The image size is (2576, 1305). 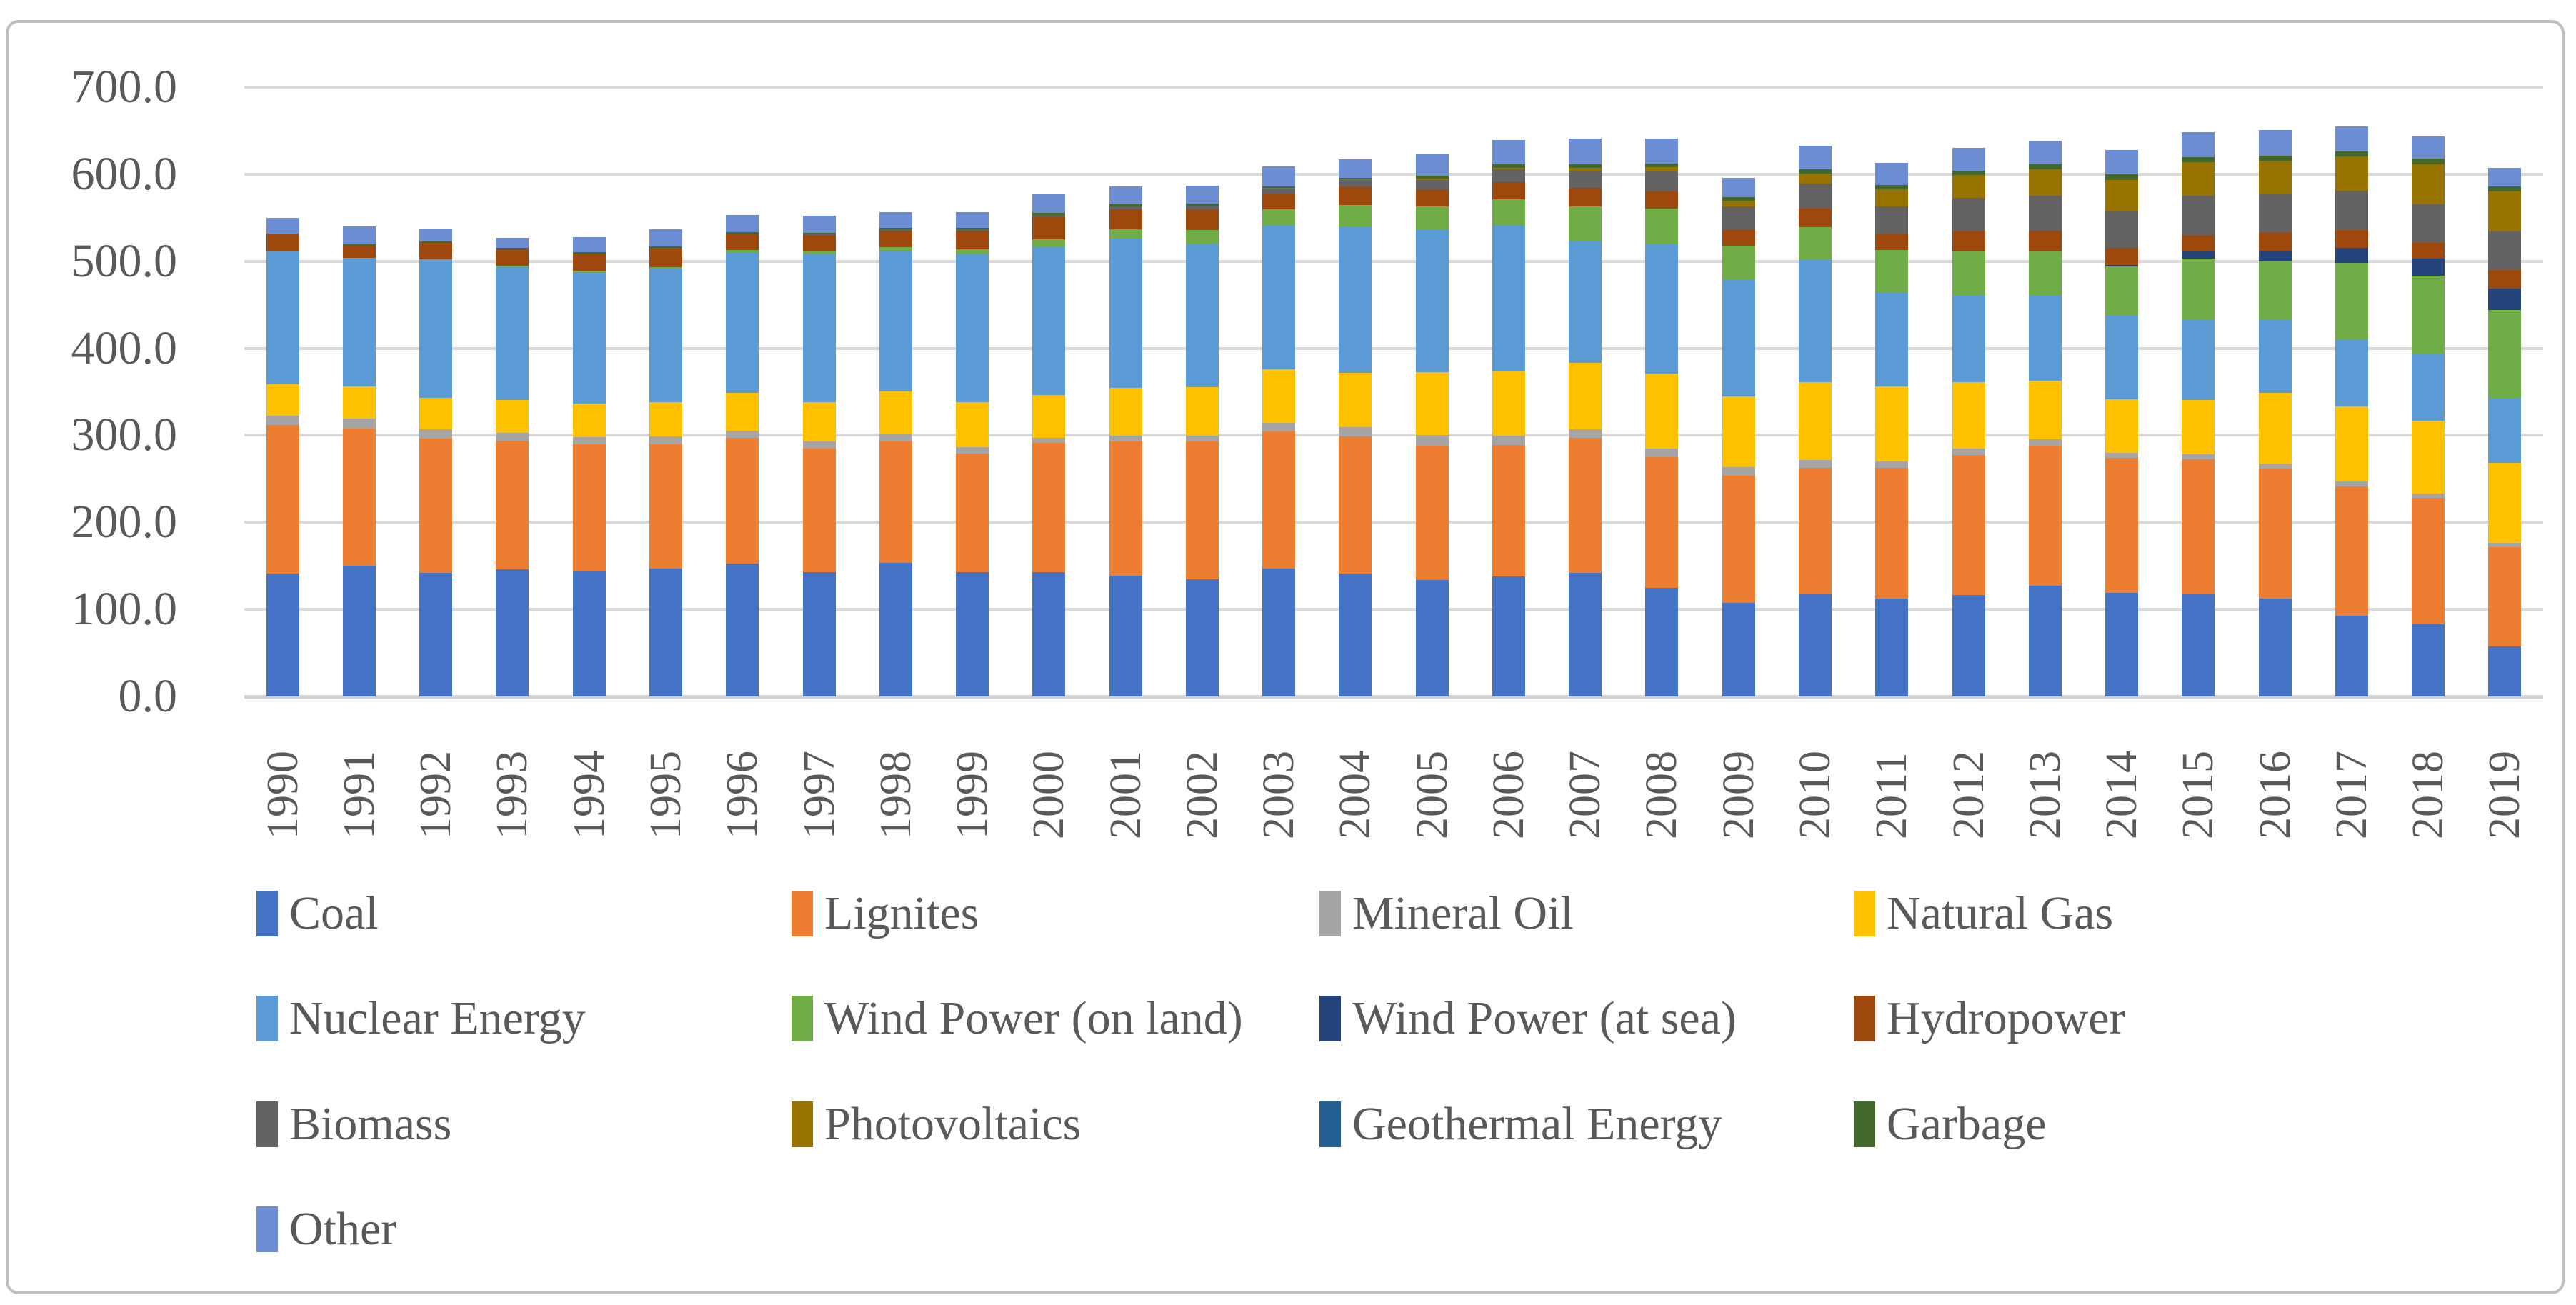 I want to click on bar-stack-2009, so click(x=1738, y=437).